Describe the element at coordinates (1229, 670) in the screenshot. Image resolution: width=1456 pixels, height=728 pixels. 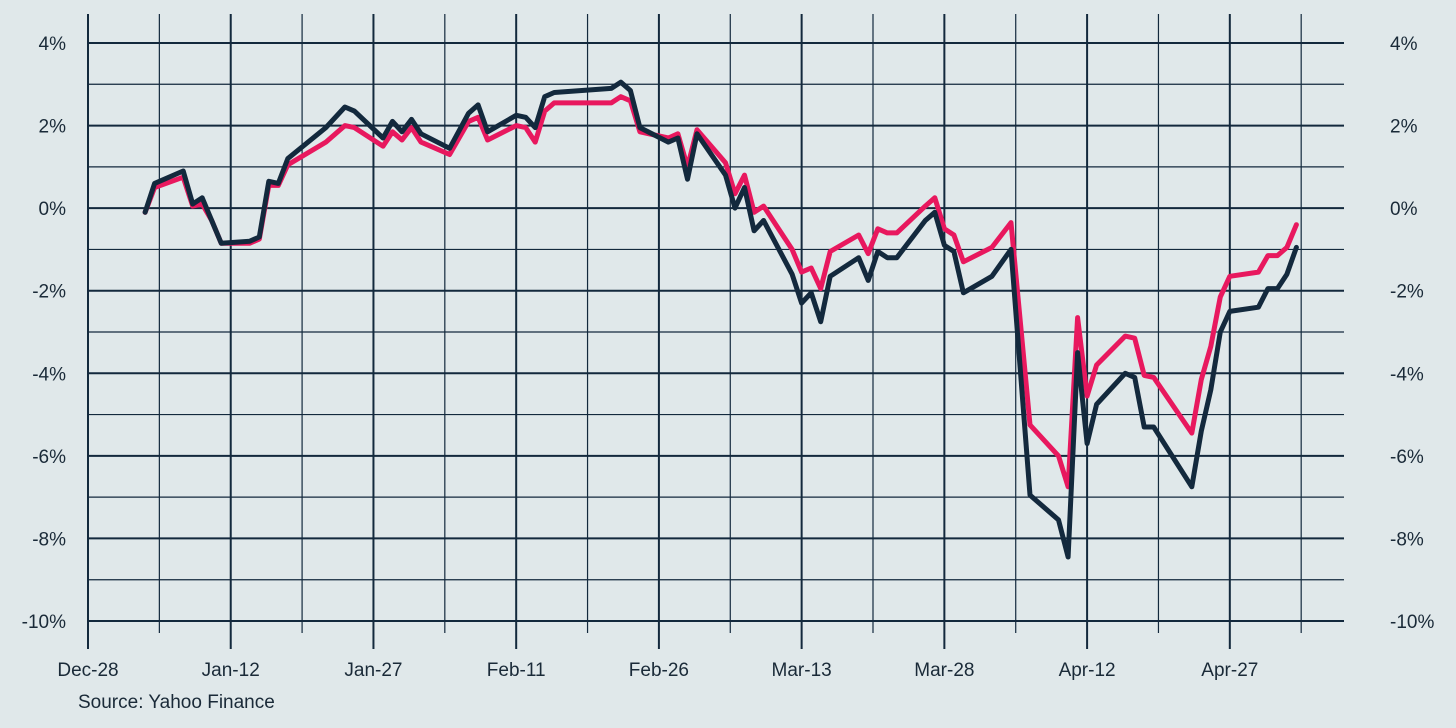
I see `x-tick-label: Apr-27` at that location.